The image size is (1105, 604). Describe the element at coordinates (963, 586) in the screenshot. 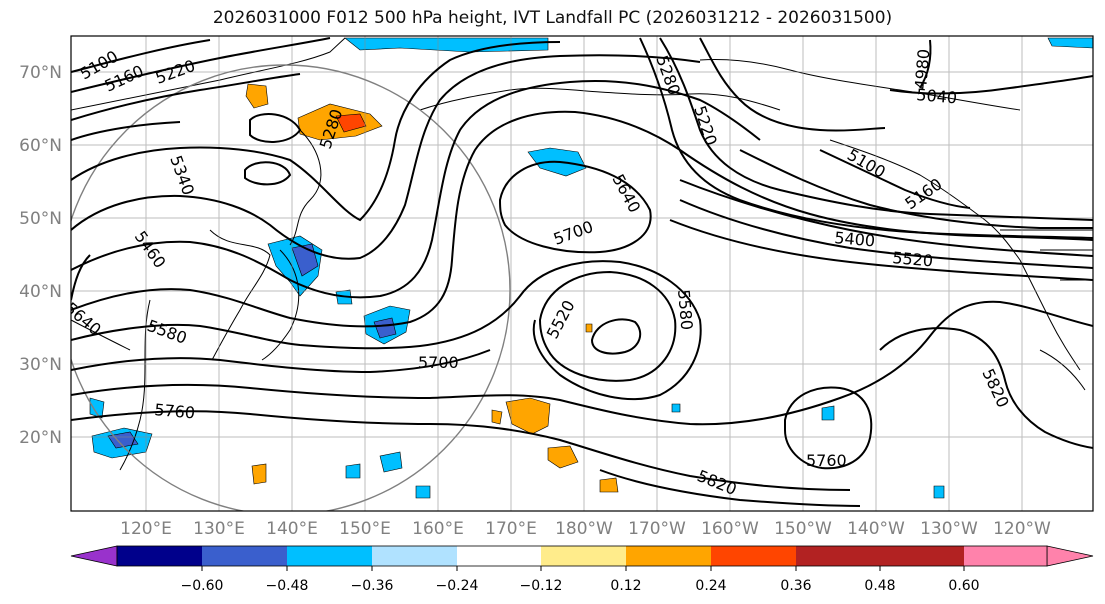

I see `colorbar-tick-label: 0.60` at that location.